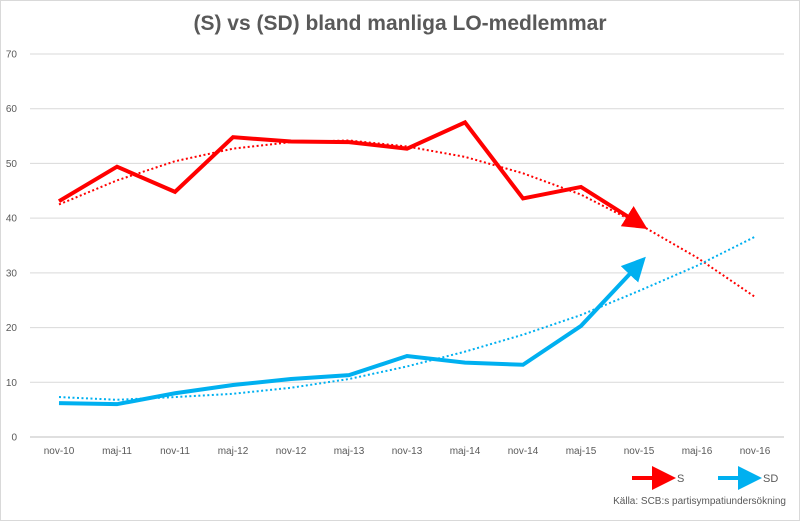 The image size is (800, 521). I want to click on x-tick-label: nov-10, so click(59, 451).